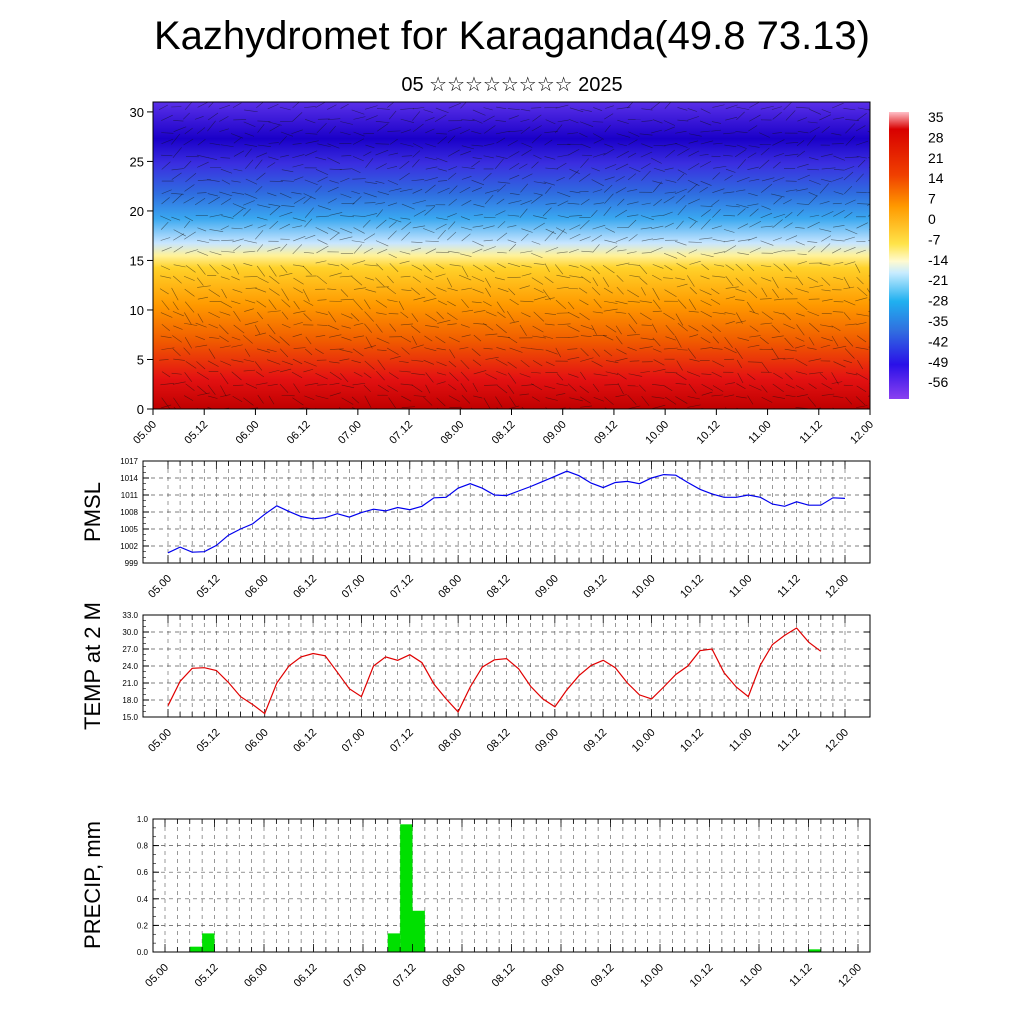 This screenshot has width=1024, height=1024. Describe the element at coordinates (936, 158) in the screenshot. I see `colorbar-label: 21` at that location.